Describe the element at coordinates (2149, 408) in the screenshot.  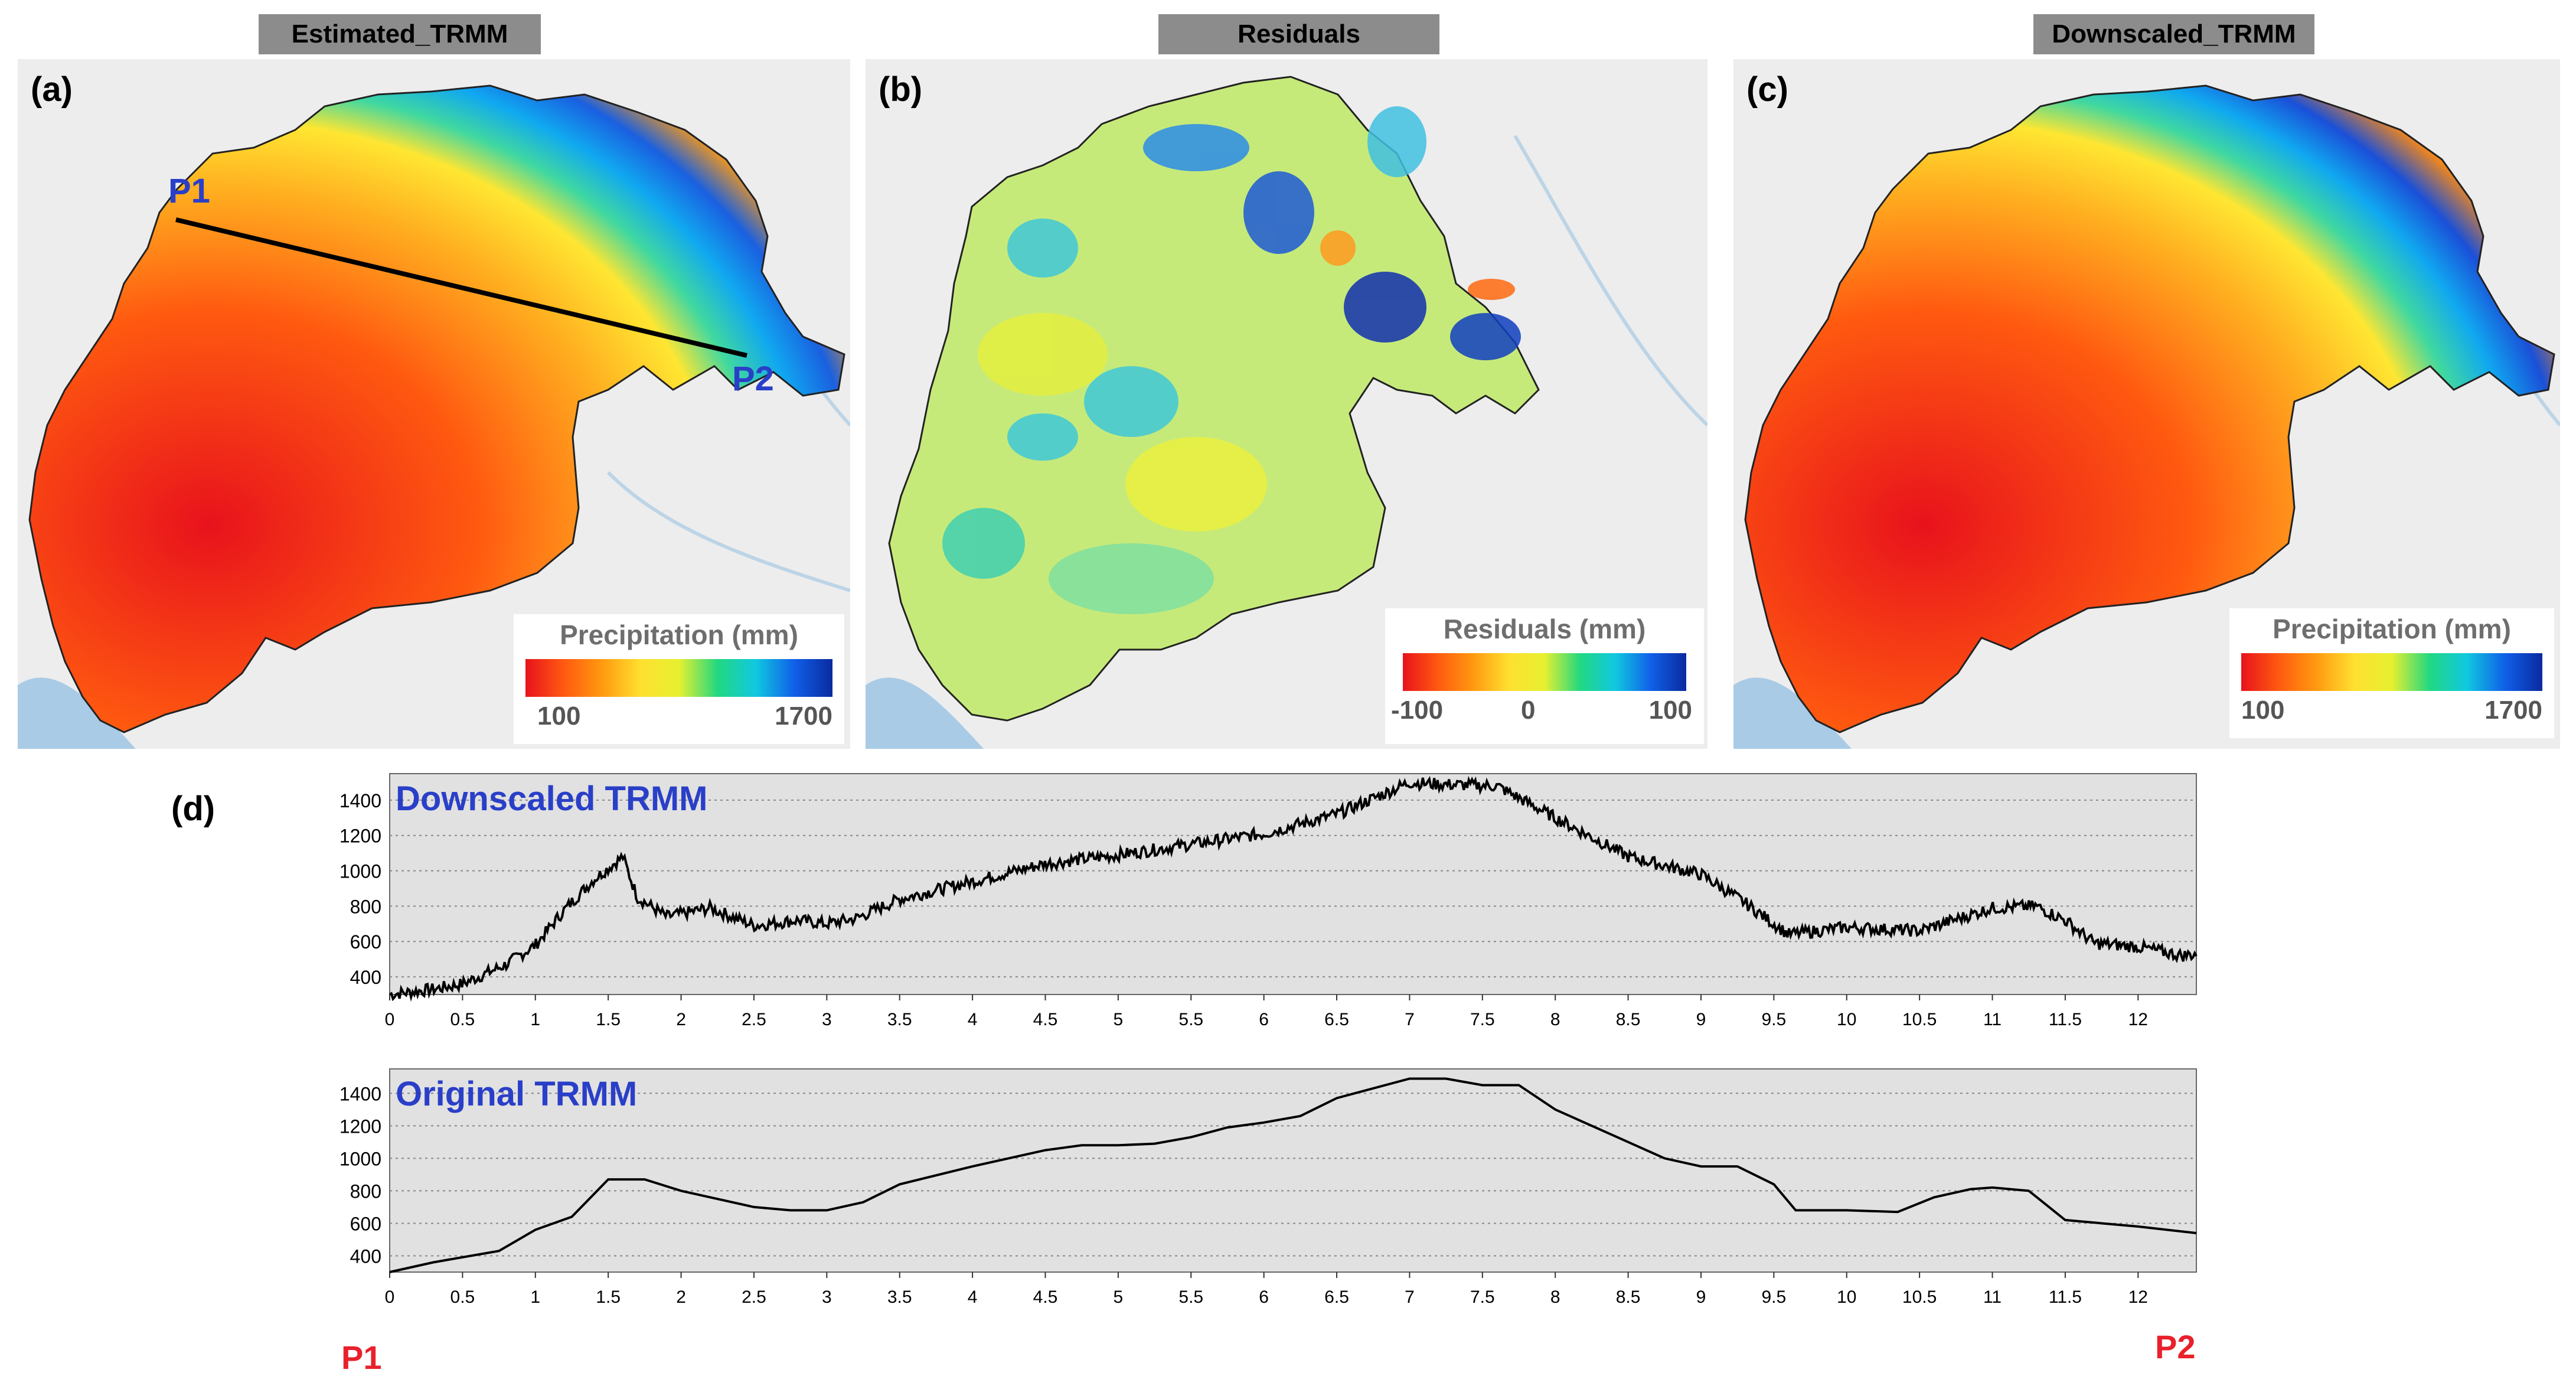
I see `basin-shape-c` at that location.